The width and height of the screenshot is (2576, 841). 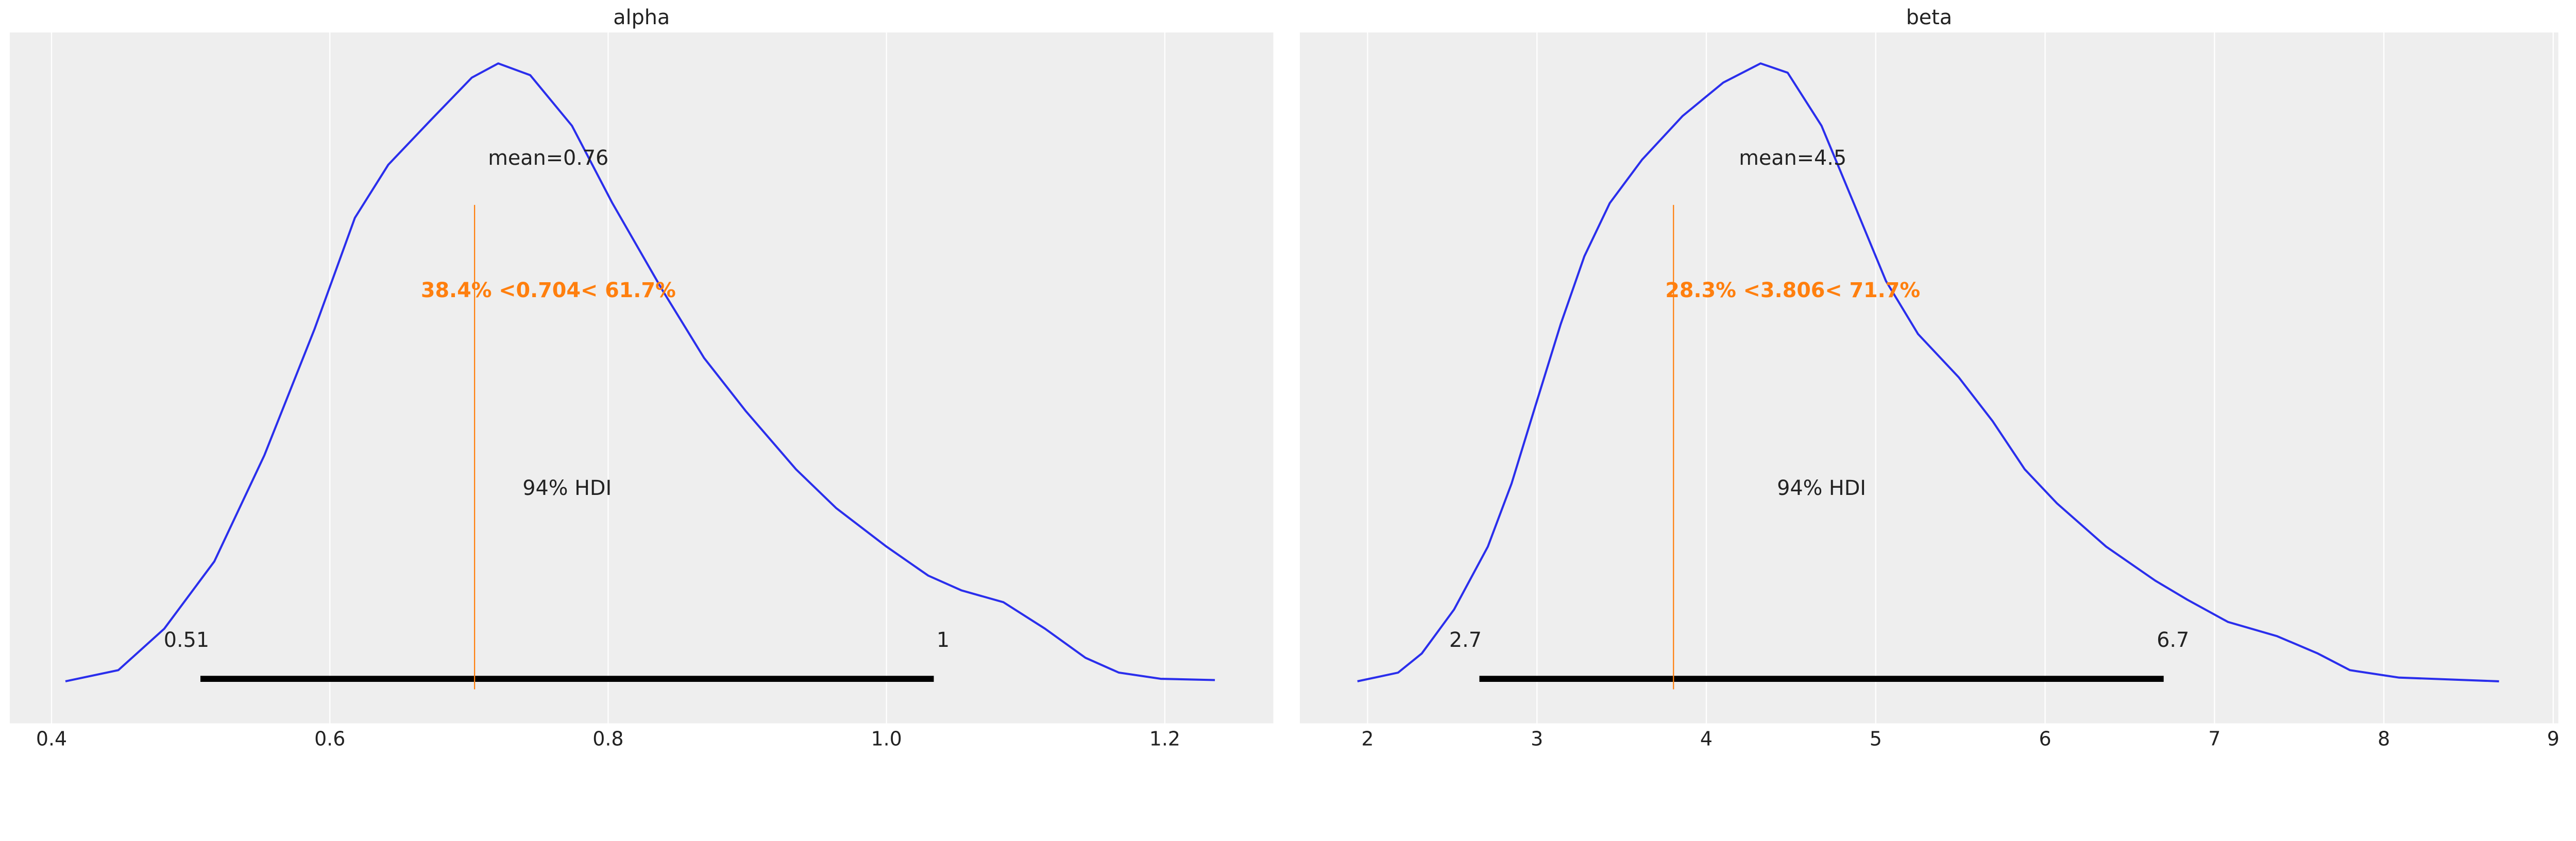 I want to click on x-tick-label: 4, so click(x=1707, y=739).